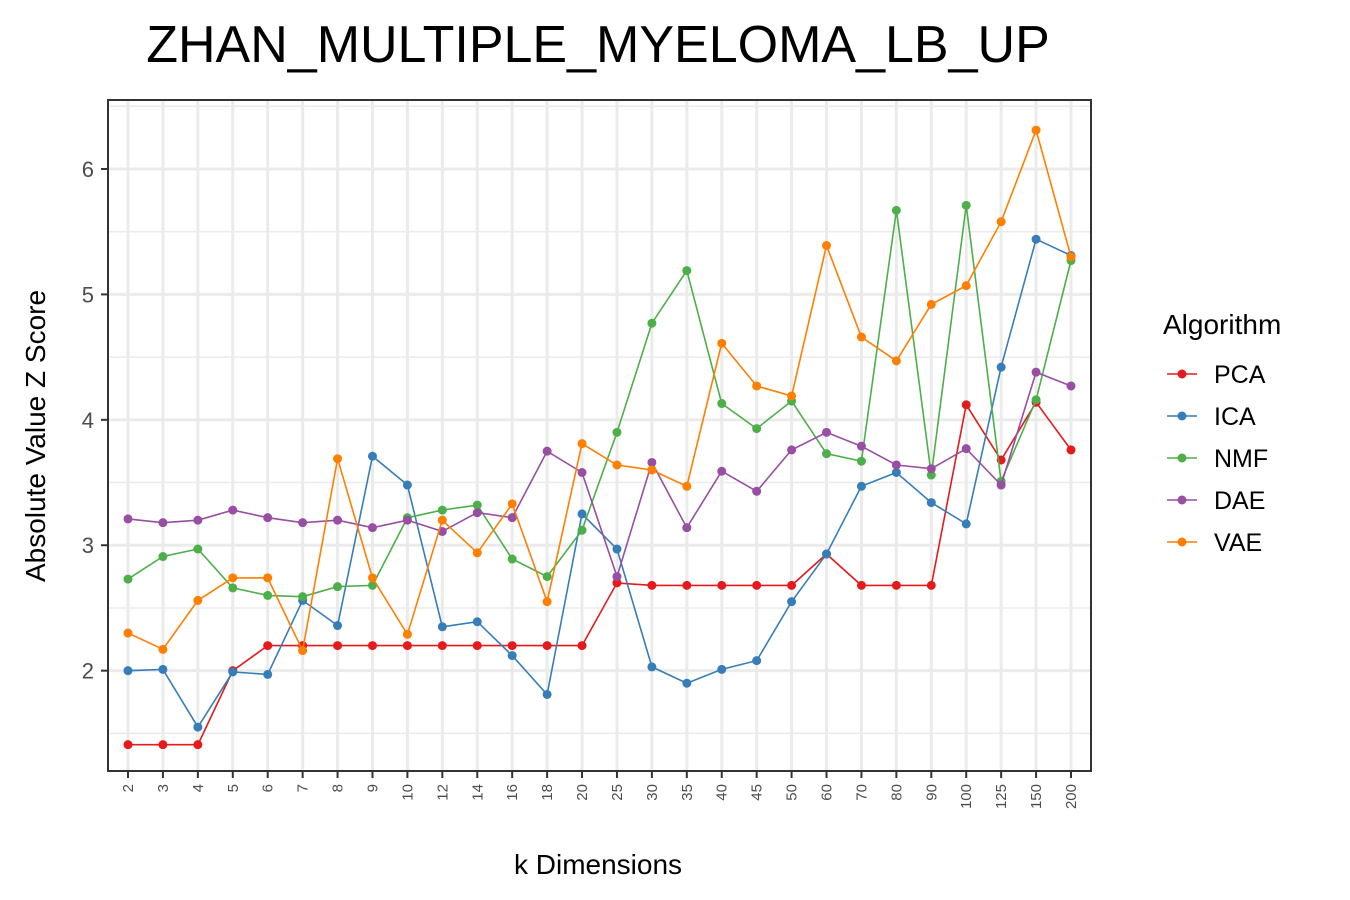 This screenshot has height=900, width=1350. I want to click on y-tick-label: 4, so click(88, 420).